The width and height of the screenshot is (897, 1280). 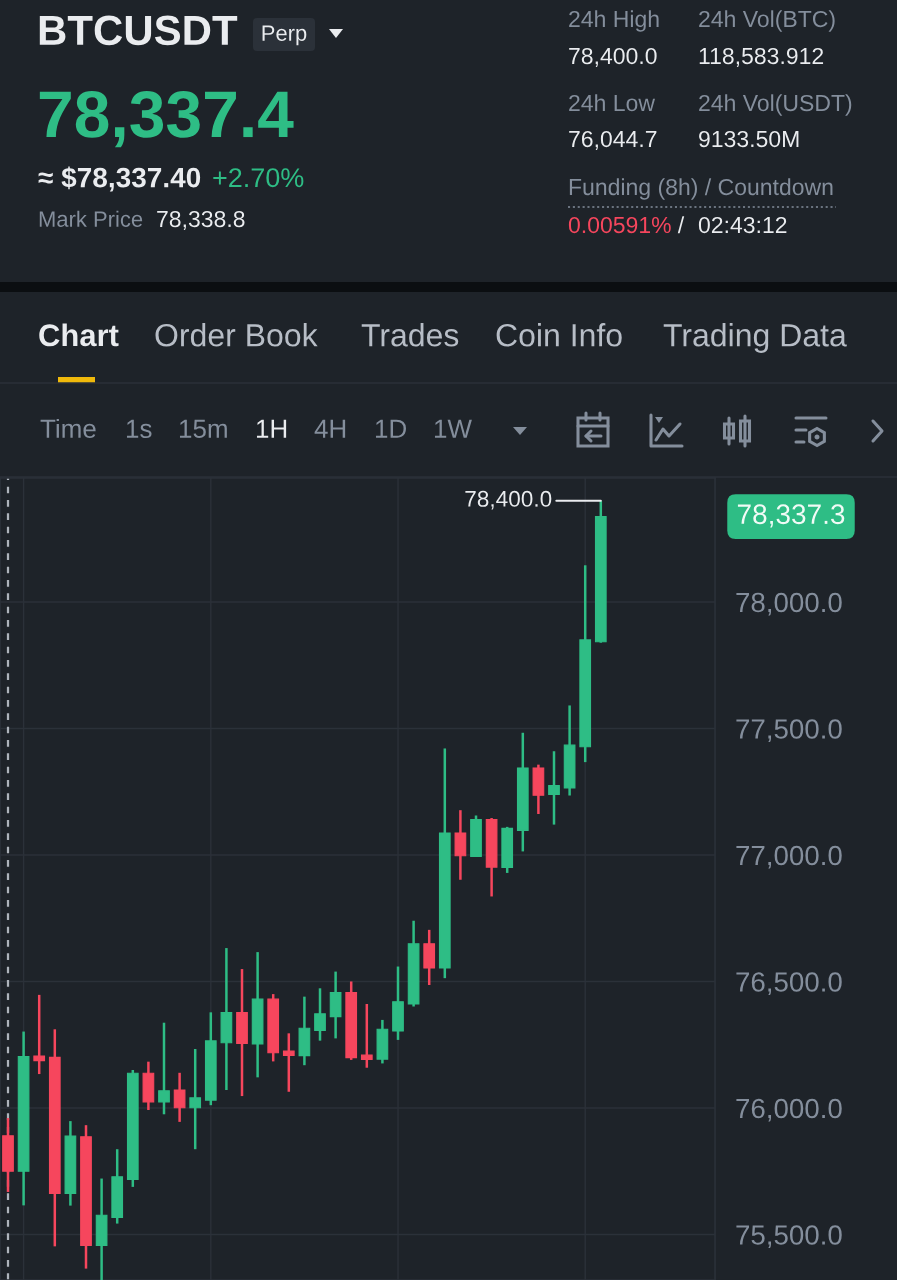 I want to click on y-tick-label: 76,000.0, so click(x=789, y=1110).